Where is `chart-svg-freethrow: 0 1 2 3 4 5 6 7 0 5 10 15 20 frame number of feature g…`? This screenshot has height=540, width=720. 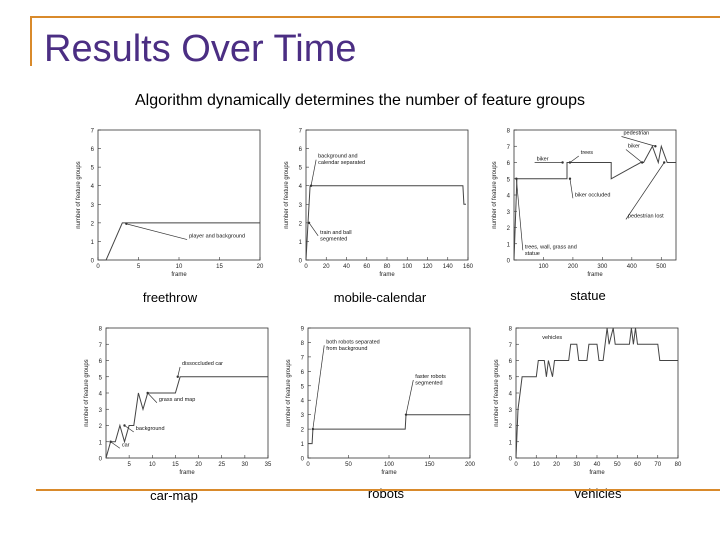
chart-svg-freethrow: 0 1 2 3 4 5 6 7 0 5 10 15 20 frame number of feature g… is located at coordinates (170, 204).